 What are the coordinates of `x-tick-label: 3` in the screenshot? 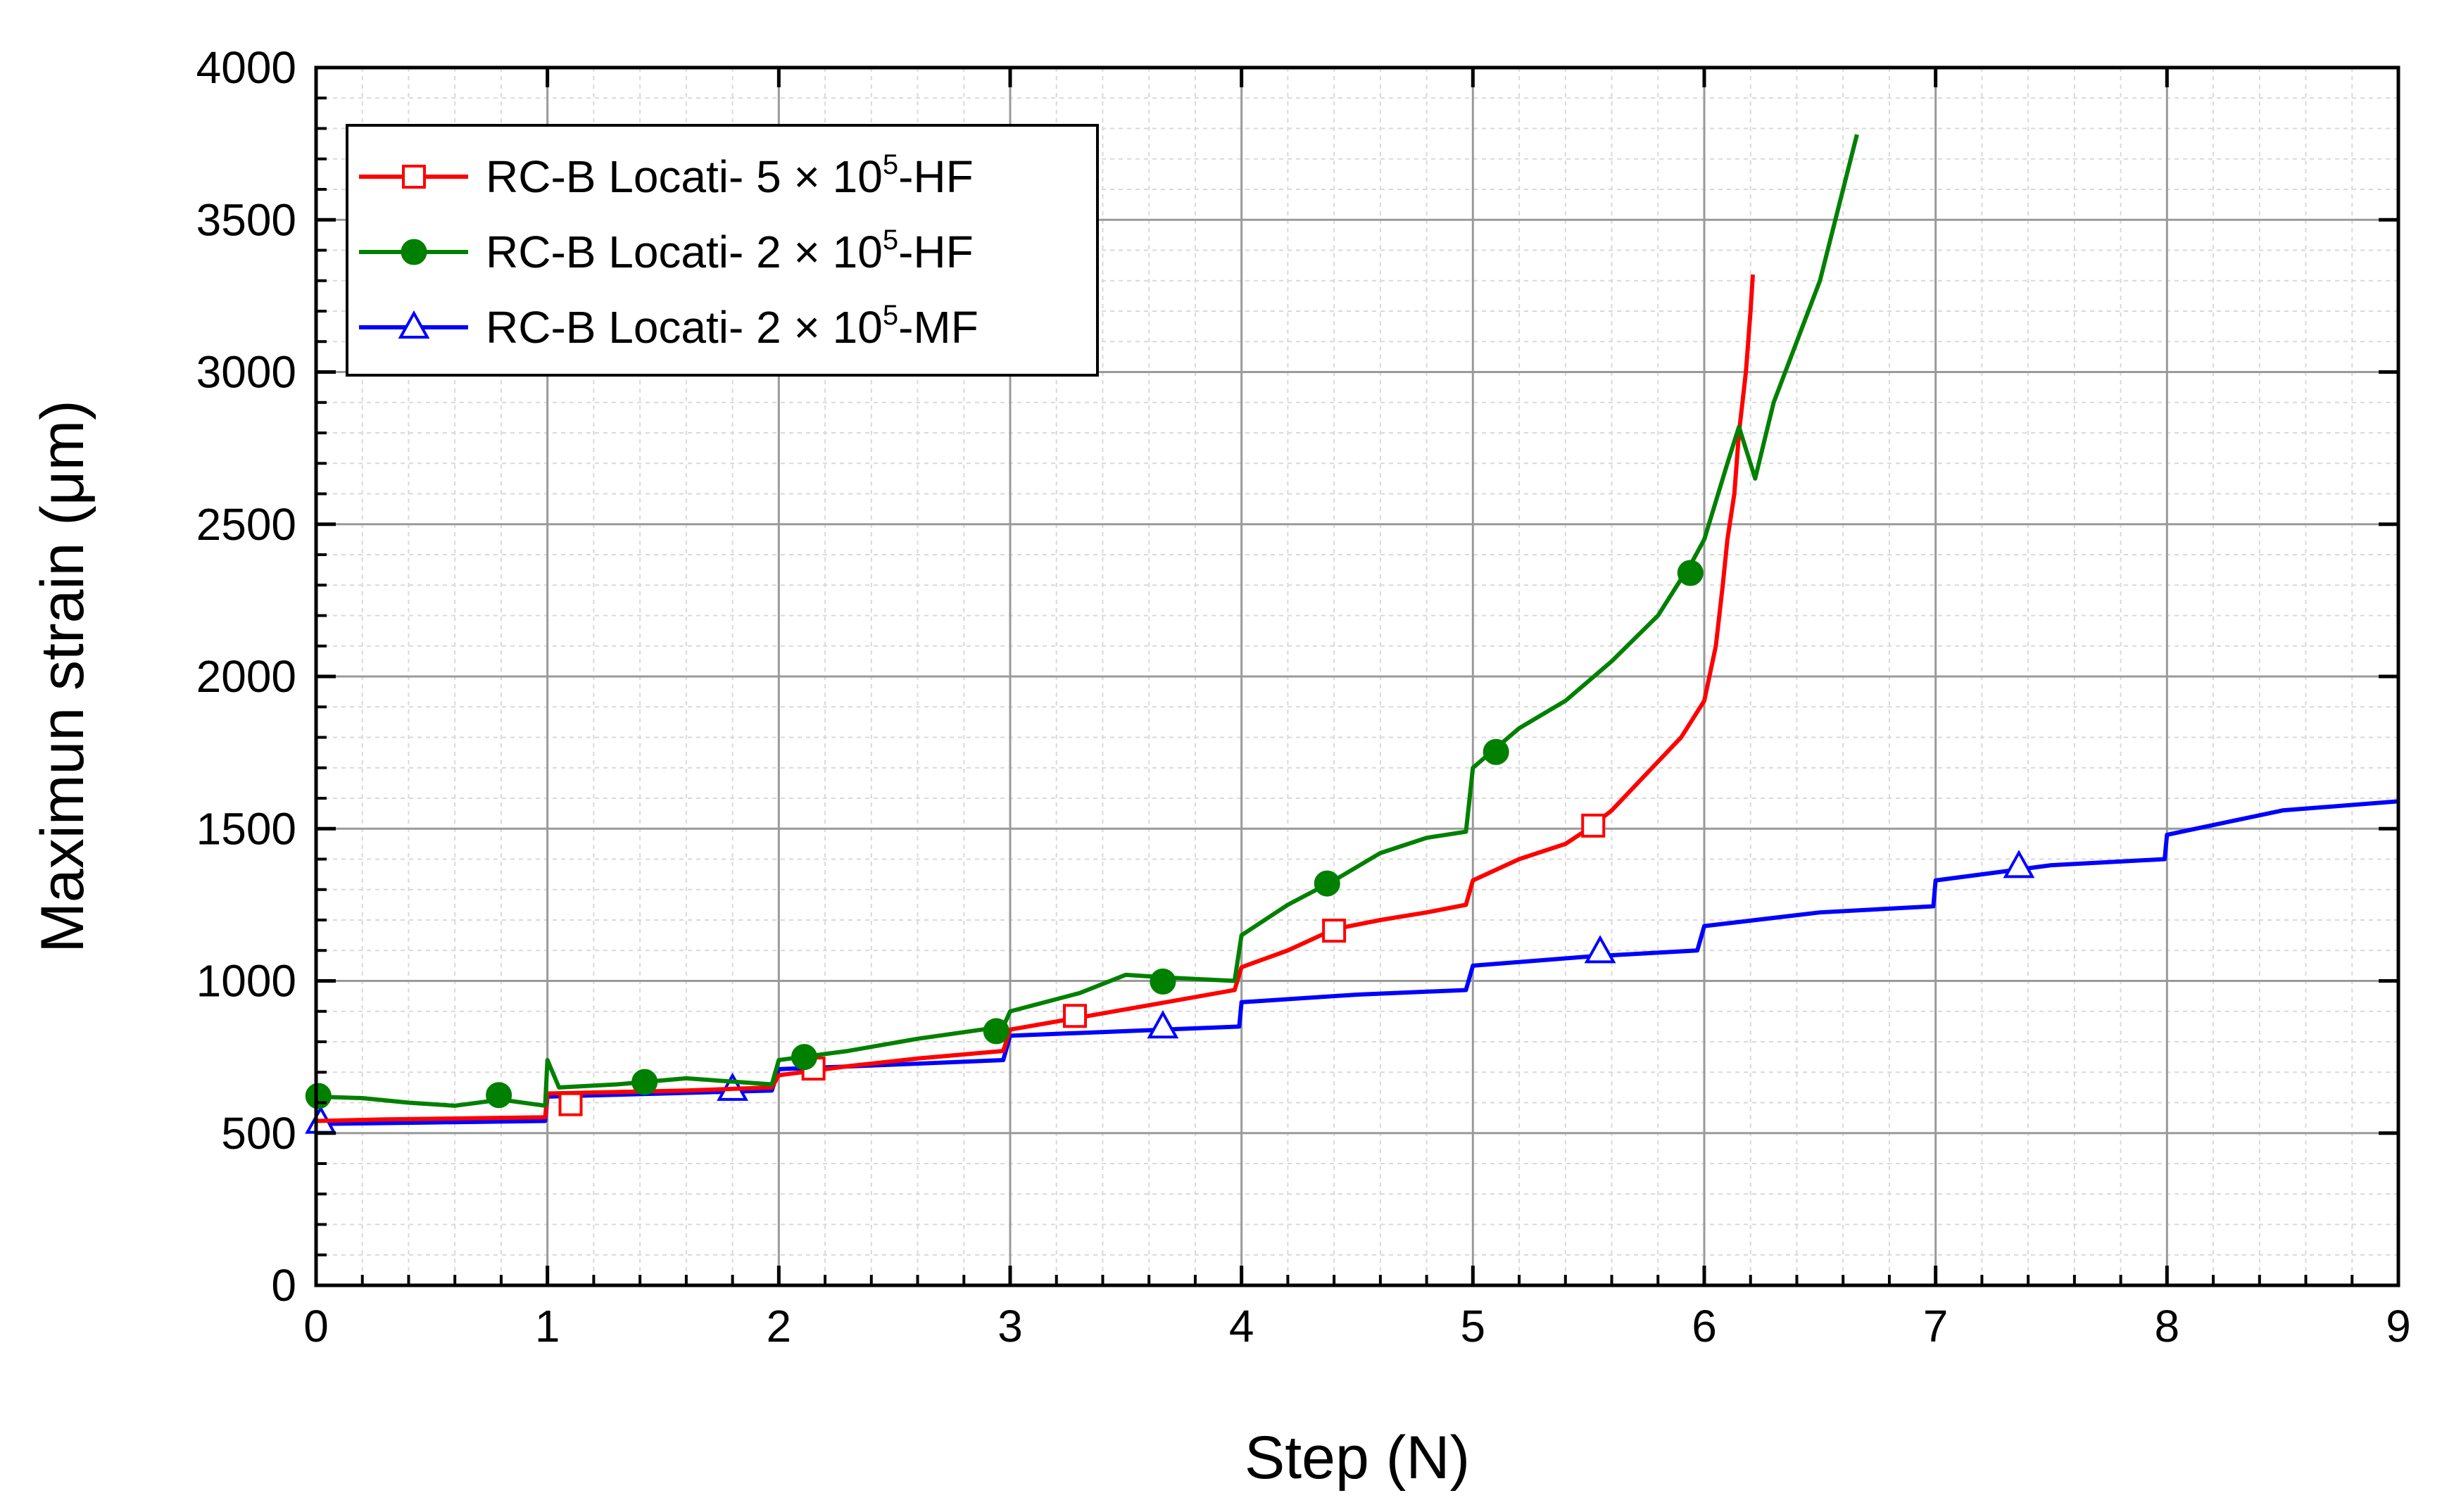 It's located at (1010, 1327).